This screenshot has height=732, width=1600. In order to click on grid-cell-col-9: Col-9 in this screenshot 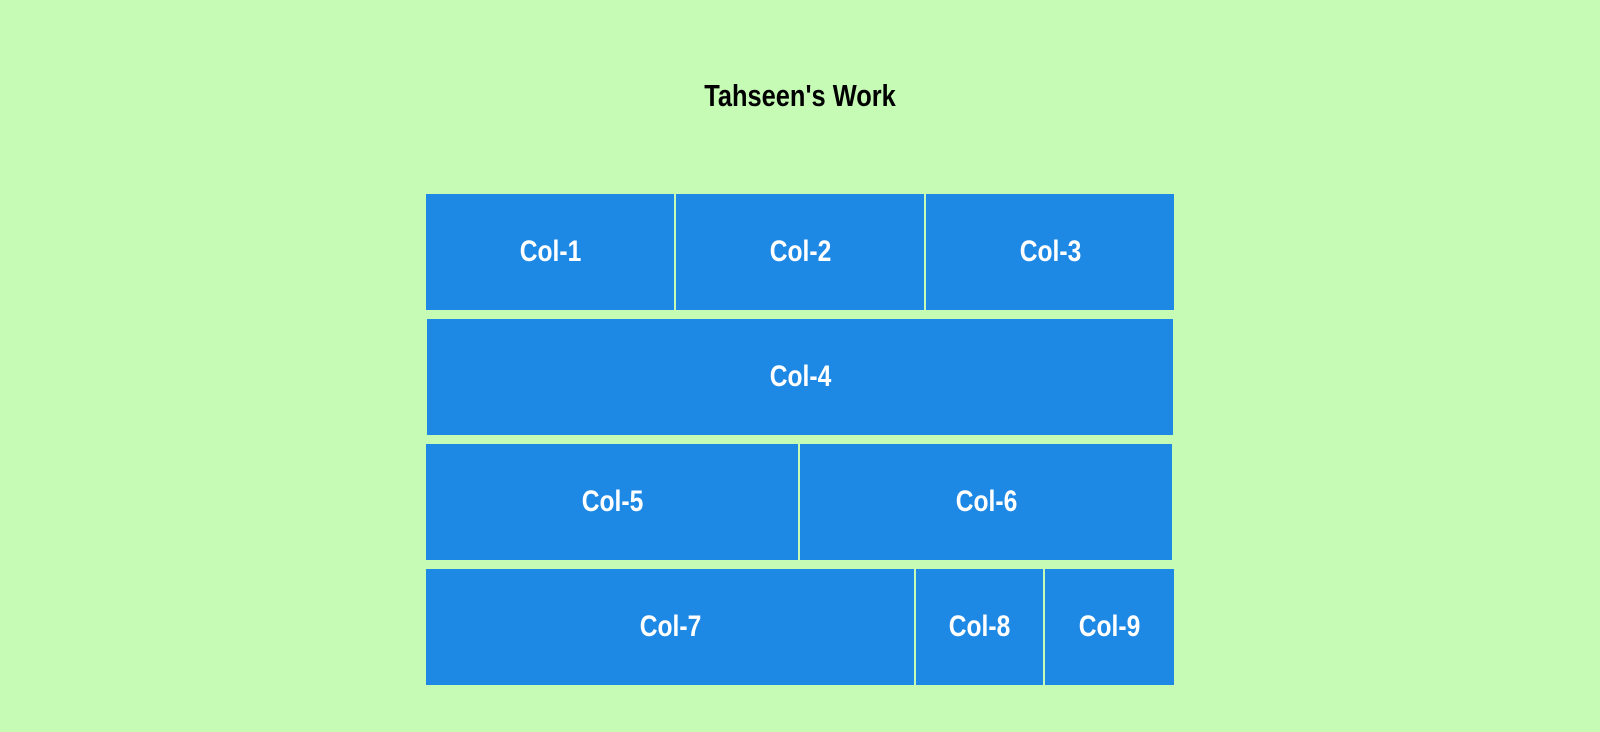, I will do `click(1109, 627)`.